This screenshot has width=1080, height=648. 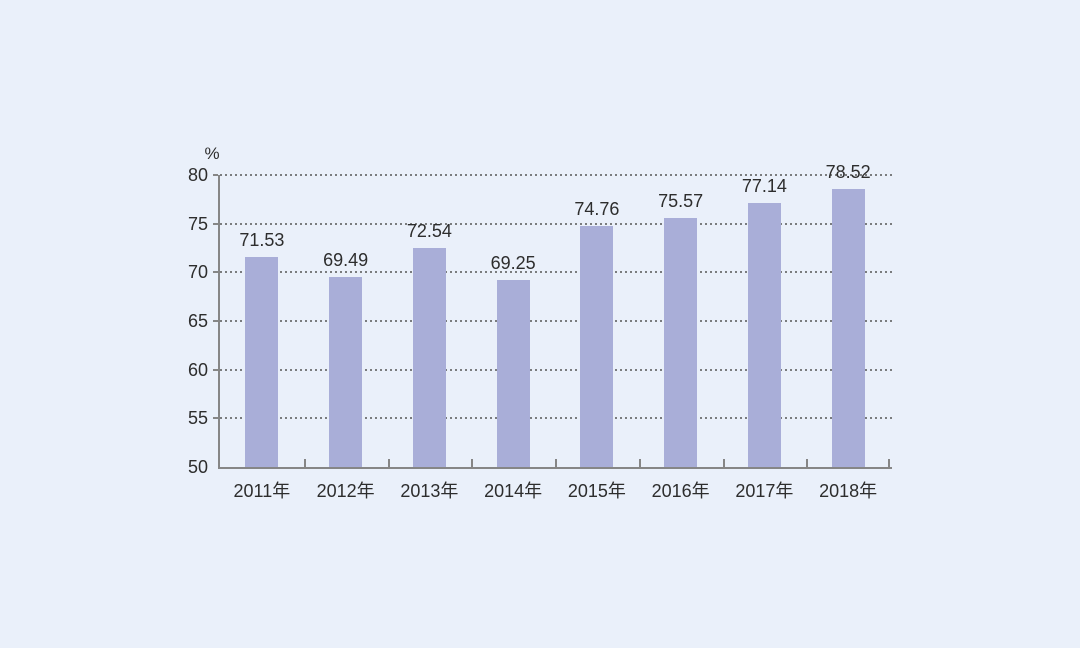 What do you see at coordinates (197, 467) in the screenshot?
I see `y-axis-label: 50` at bounding box center [197, 467].